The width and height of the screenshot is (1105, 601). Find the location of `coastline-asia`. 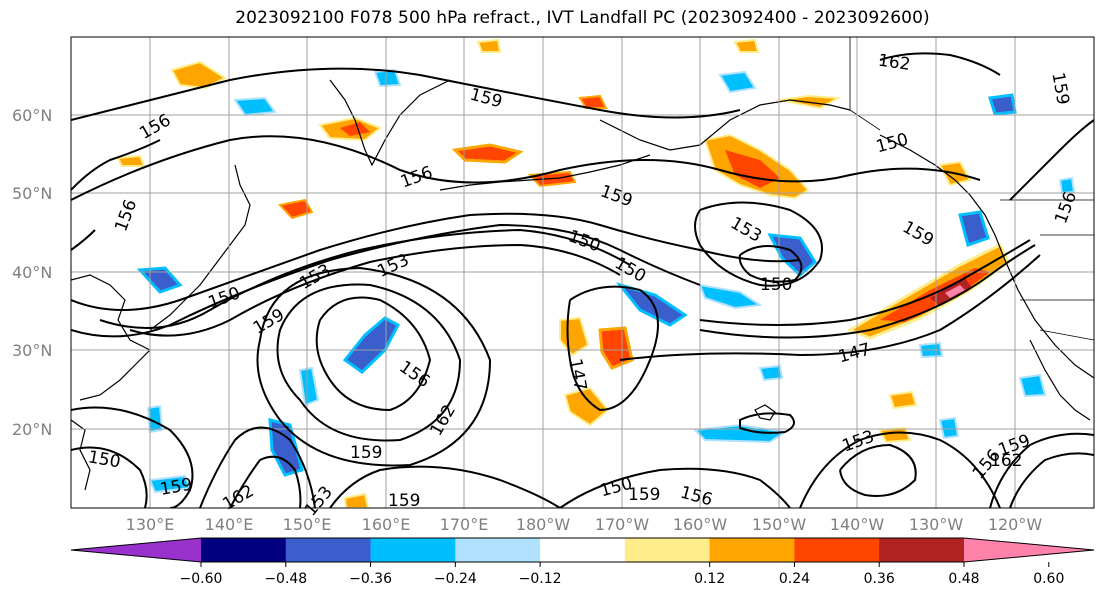

coastline-asia is located at coordinates (111, 337).